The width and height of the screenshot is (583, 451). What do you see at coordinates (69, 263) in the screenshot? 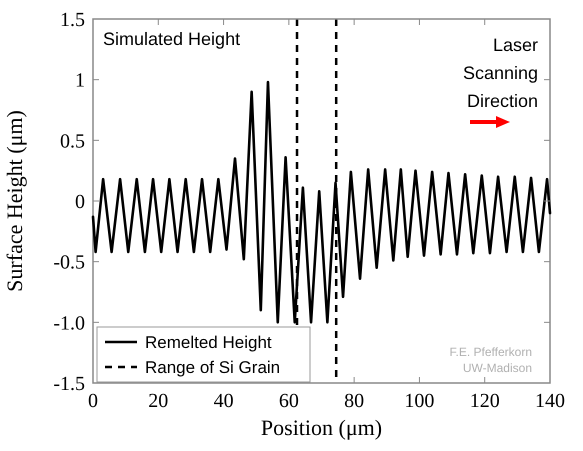
I see `y-tick-label: -0.5` at bounding box center [69, 263].